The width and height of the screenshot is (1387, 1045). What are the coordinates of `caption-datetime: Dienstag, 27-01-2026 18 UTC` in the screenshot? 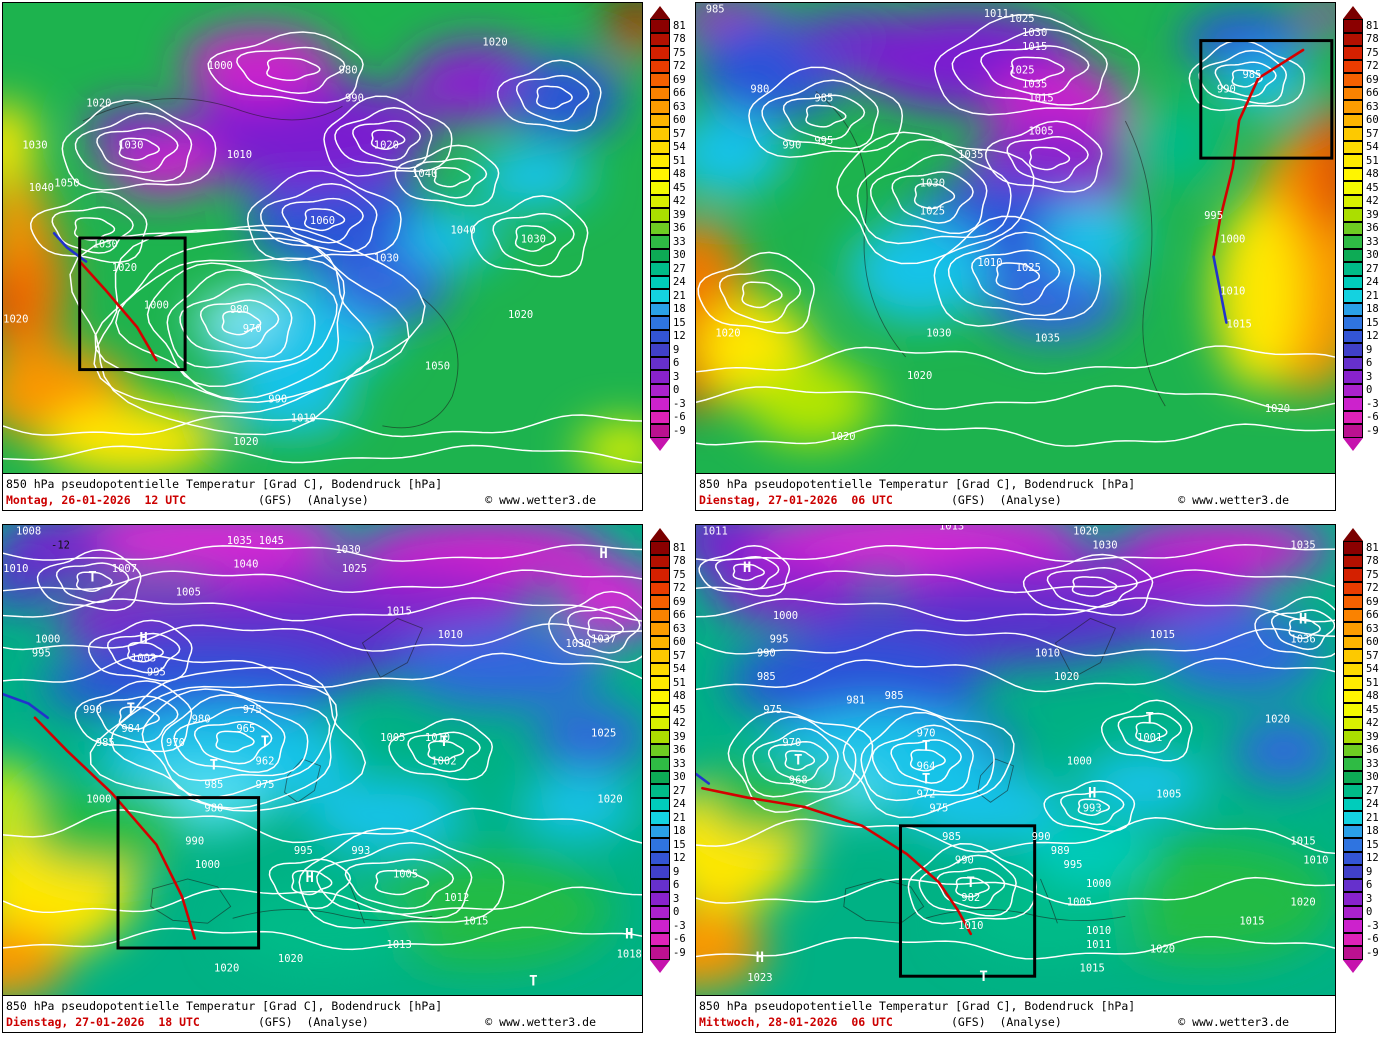 It's located at (103, 1022).